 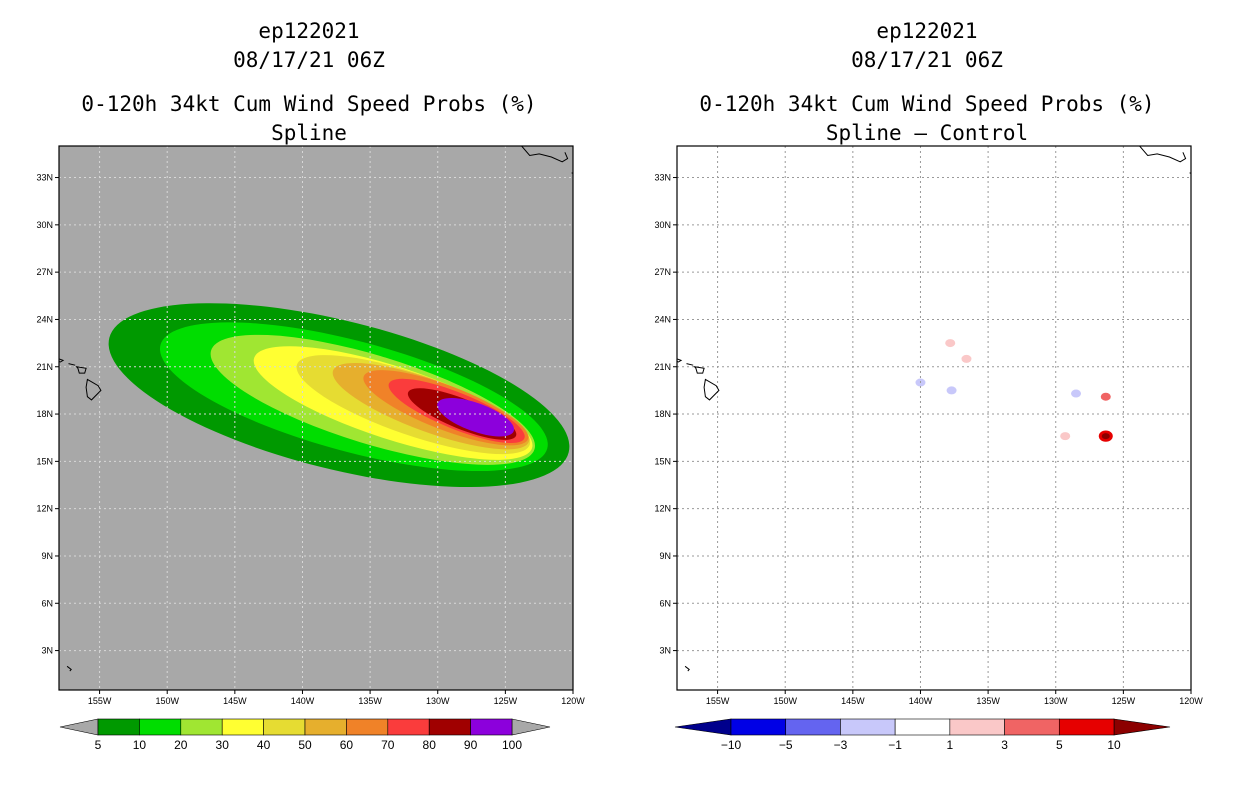 What do you see at coordinates (388, 745) in the screenshot?
I see `colorbar-label: 70` at bounding box center [388, 745].